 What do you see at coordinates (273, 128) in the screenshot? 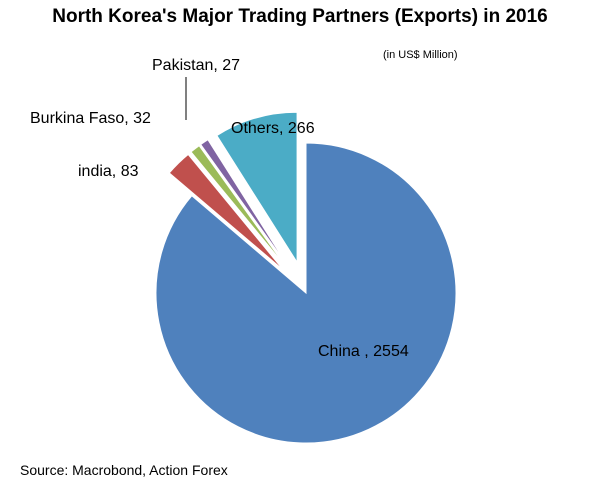
I see `slice-label-others: Others, 266` at bounding box center [273, 128].